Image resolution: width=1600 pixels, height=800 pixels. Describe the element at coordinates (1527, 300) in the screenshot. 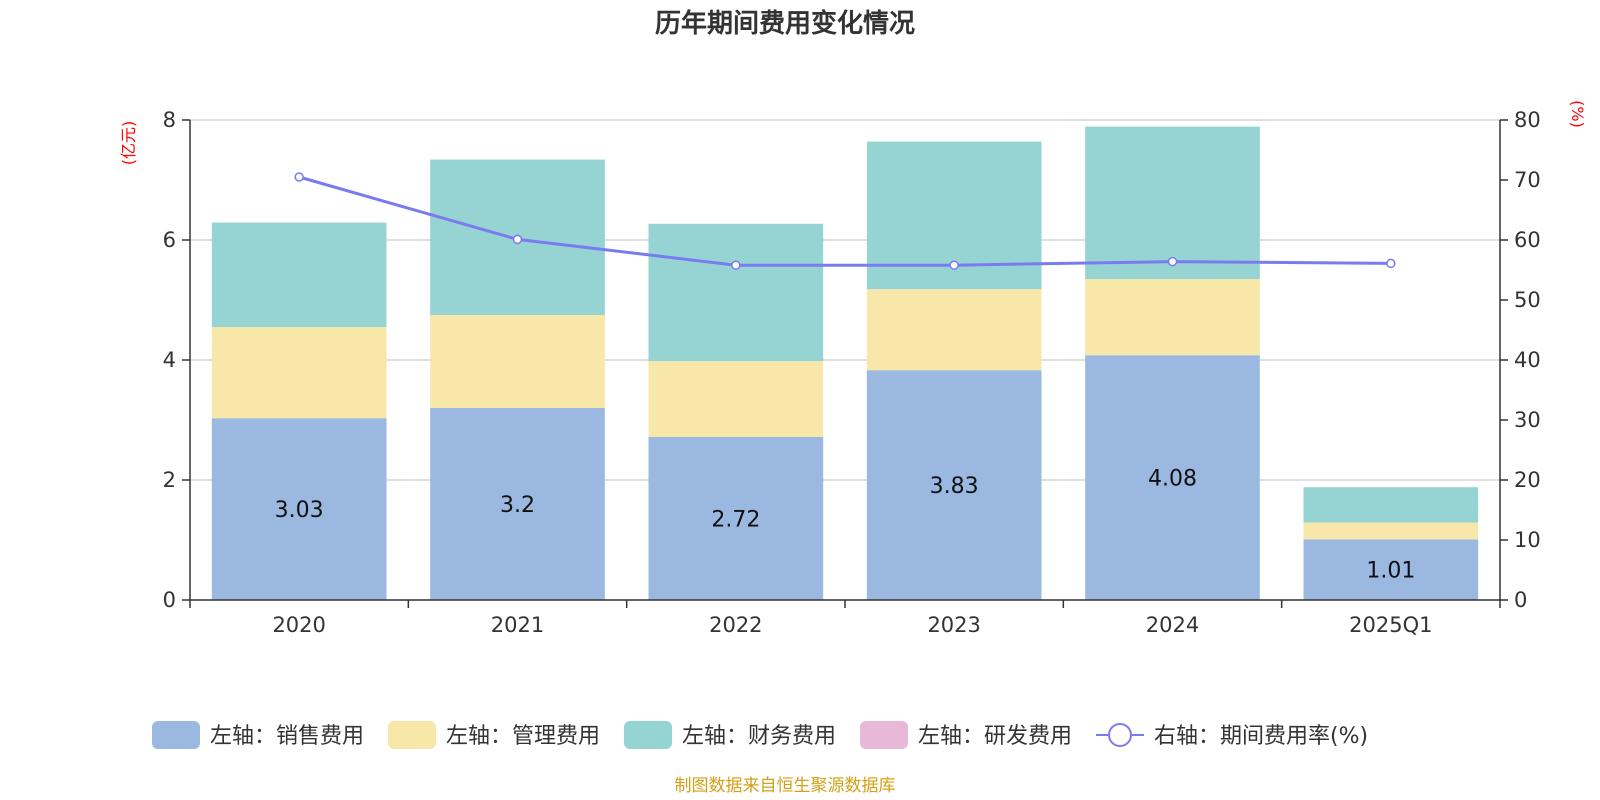

I see `right-axis-tick-label: 50` at that location.